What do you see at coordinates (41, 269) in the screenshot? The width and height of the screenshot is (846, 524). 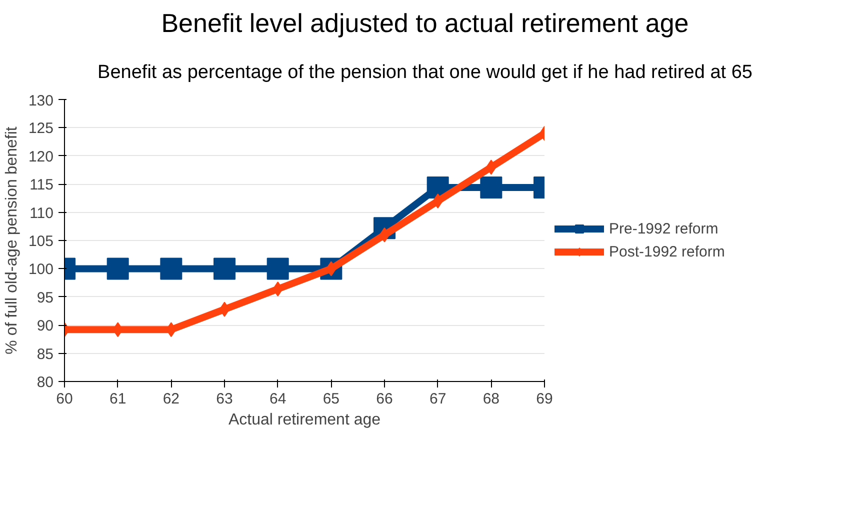 I see `y-tick-label: 100` at bounding box center [41, 269].